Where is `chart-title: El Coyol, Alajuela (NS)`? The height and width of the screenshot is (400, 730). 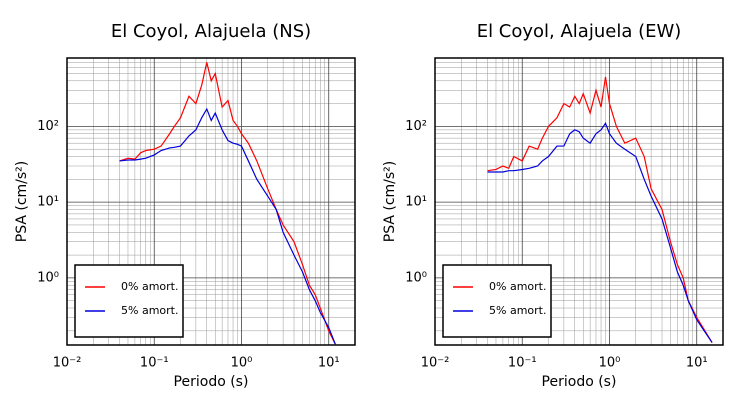 chart-title: El Coyol, Alajuela (NS) is located at coordinates (211, 31).